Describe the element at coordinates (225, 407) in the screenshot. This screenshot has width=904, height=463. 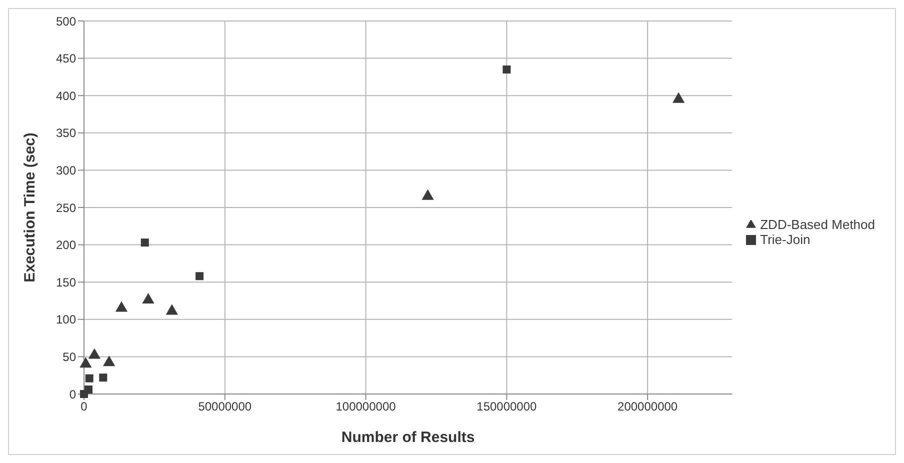
I see `x-tick-label: 50000000` at that location.